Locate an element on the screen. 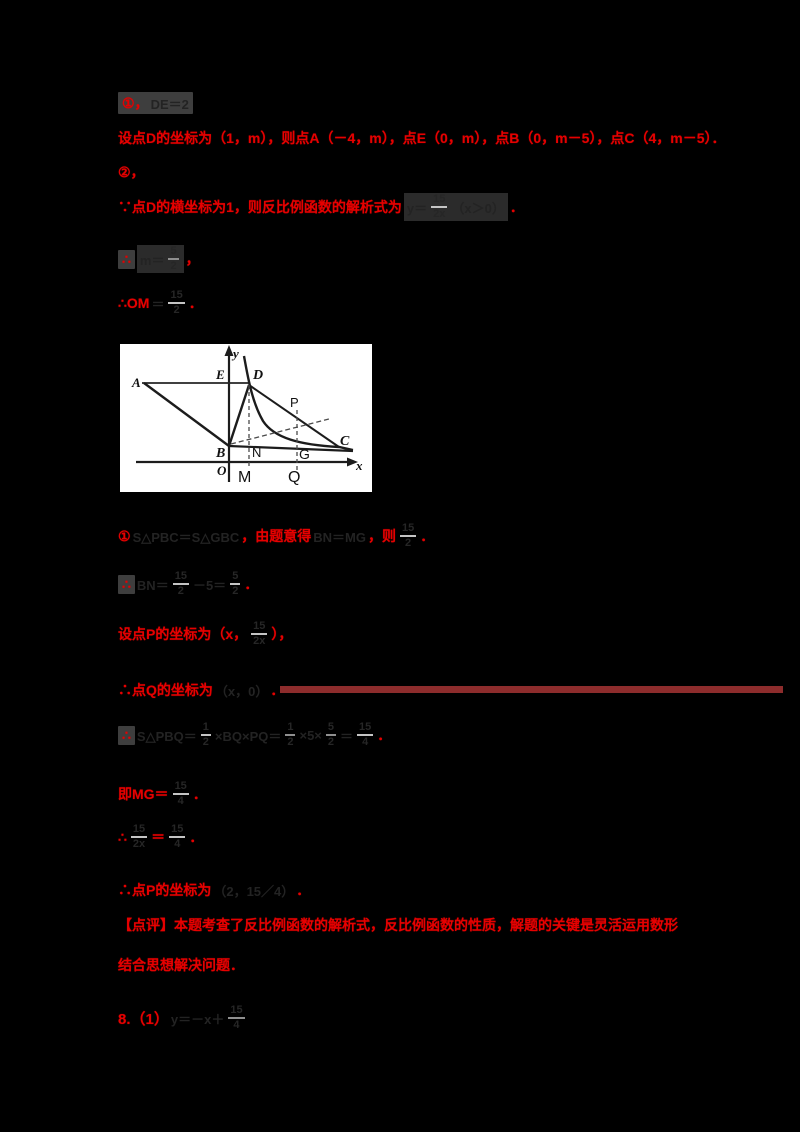 The image size is (800, 1132). step-label: ①， is located at coordinates (135, 103).